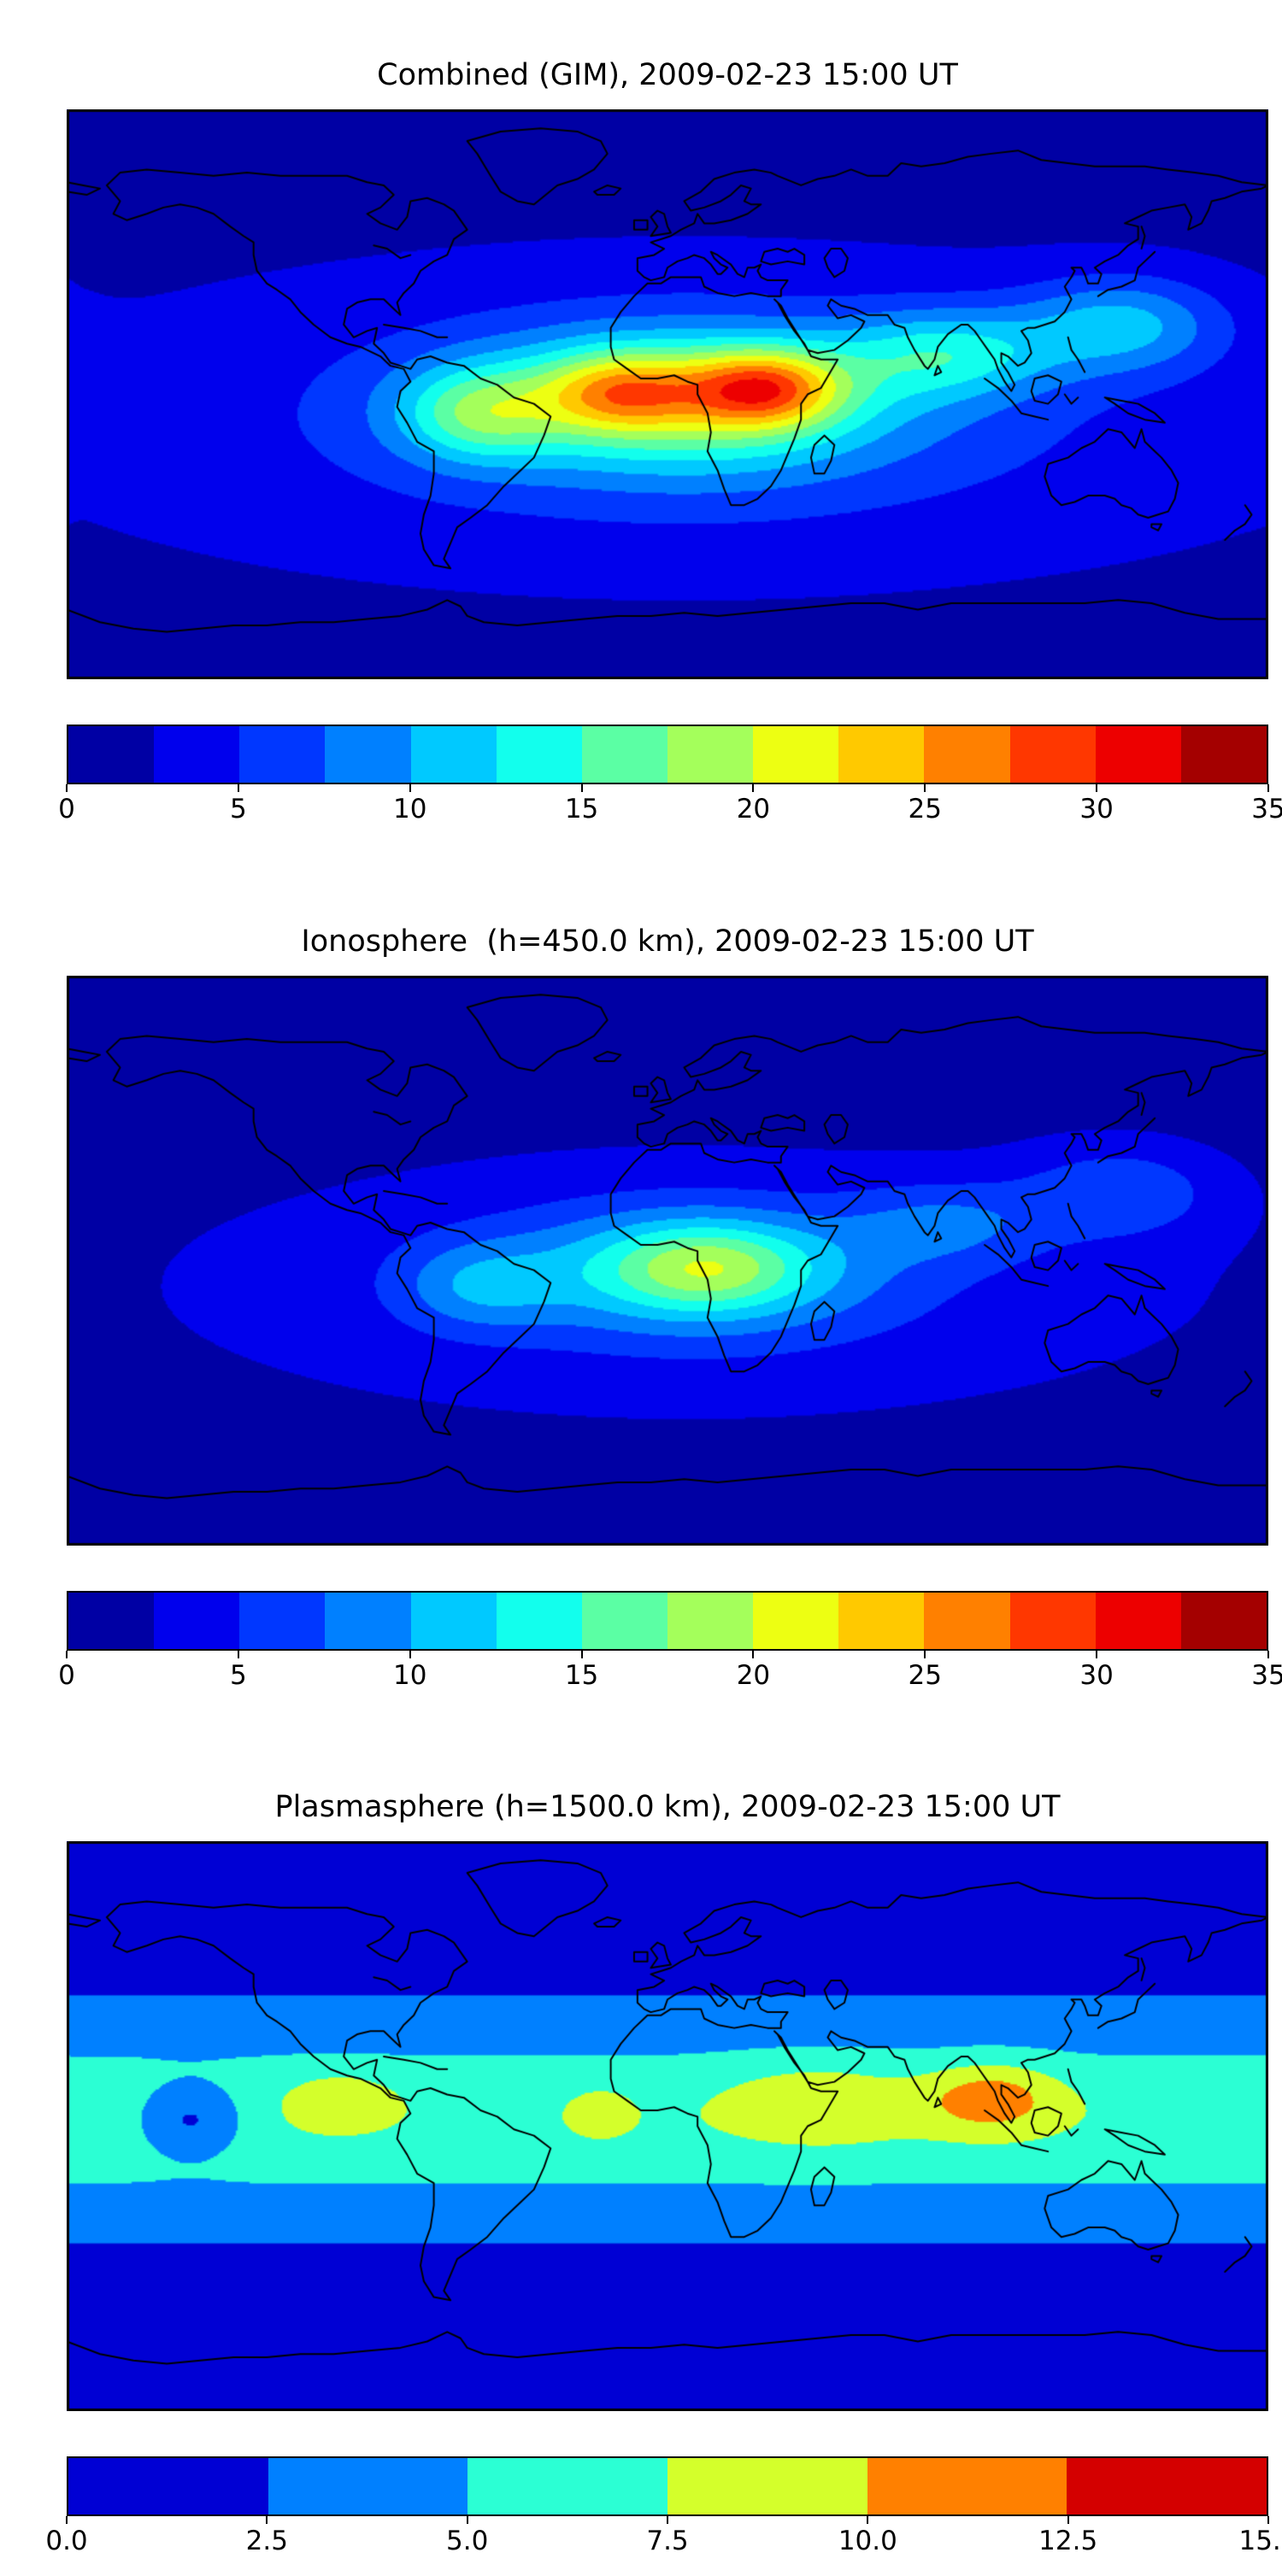 Image resolution: width=1282 pixels, height=2576 pixels. What do you see at coordinates (1068, 2541) in the screenshot?
I see `colorbar-tick-label: 12.5` at bounding box center [1068, 2541].